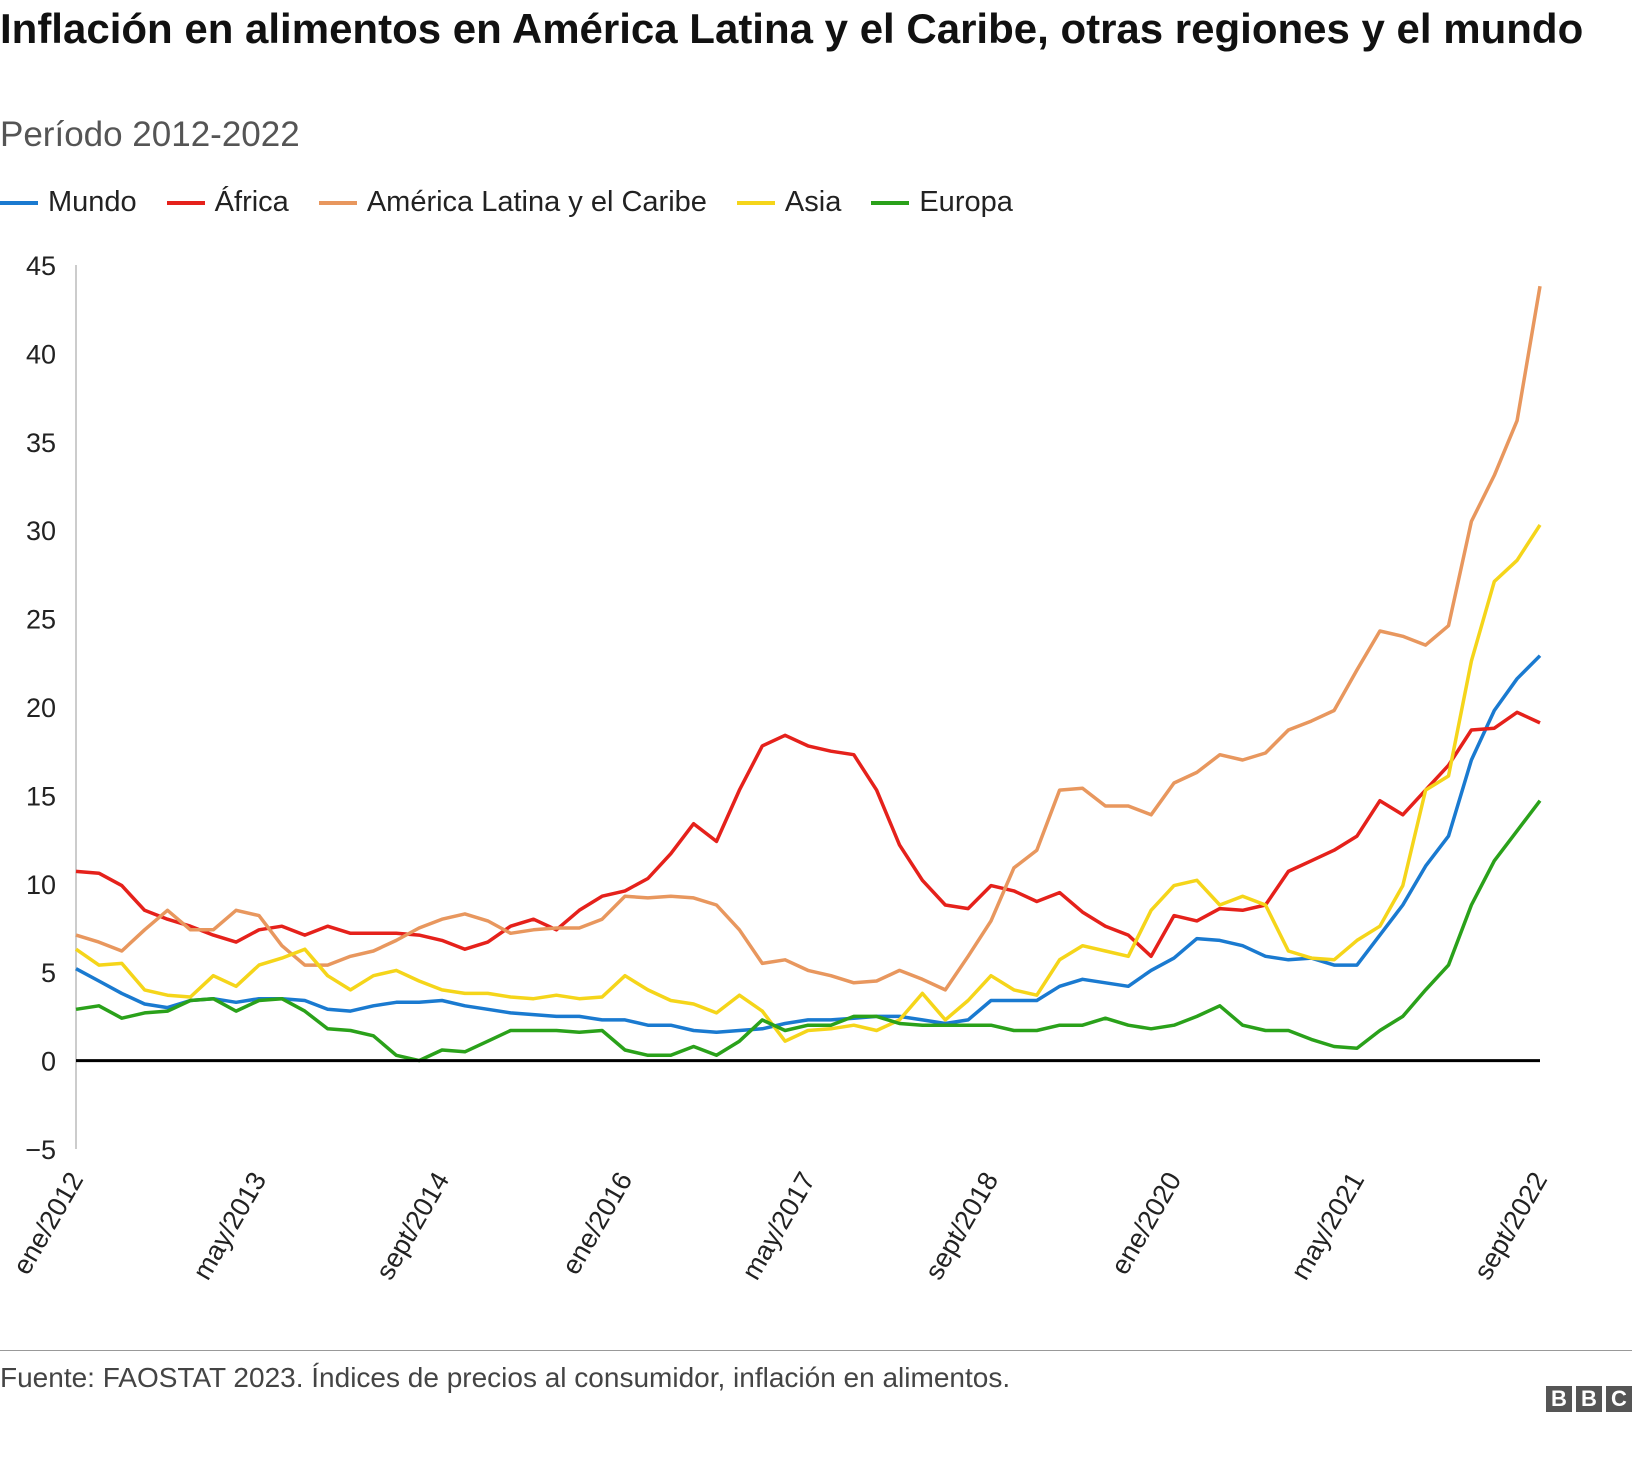 This screenshot has width=1632, height=1462. What do you see at coordinates (41, 796) in the screenshot?
I see `y-tick-label: 15` at bounding box center [41, 796].